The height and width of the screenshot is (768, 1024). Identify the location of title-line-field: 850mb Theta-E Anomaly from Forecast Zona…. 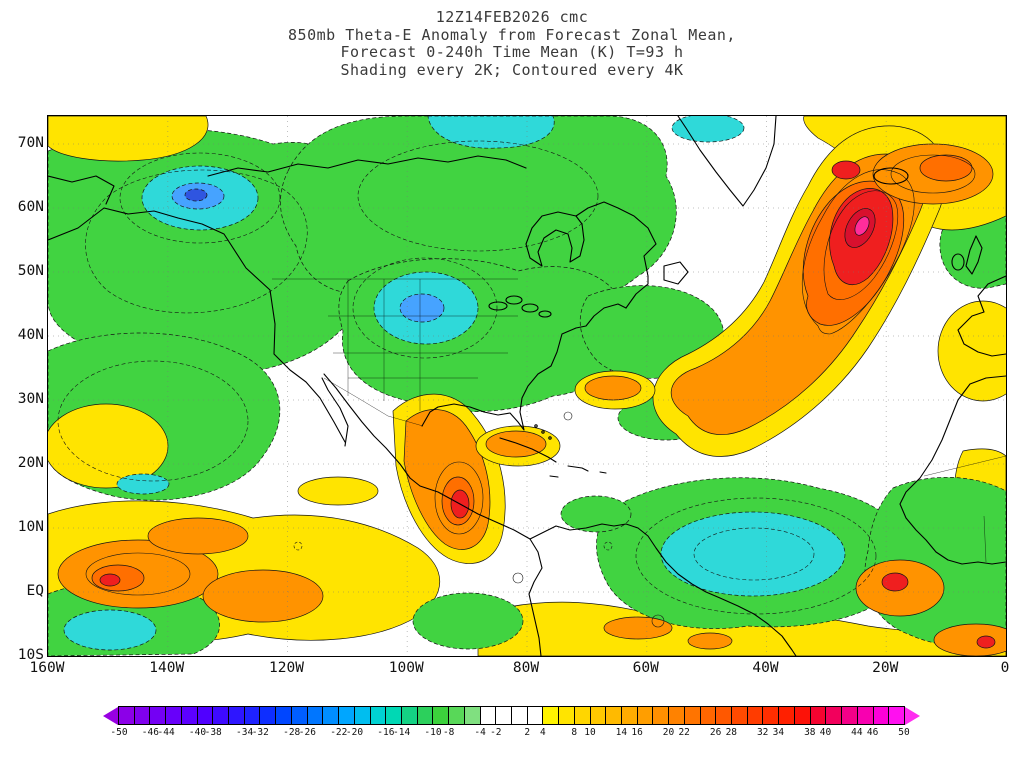
(512, 34).